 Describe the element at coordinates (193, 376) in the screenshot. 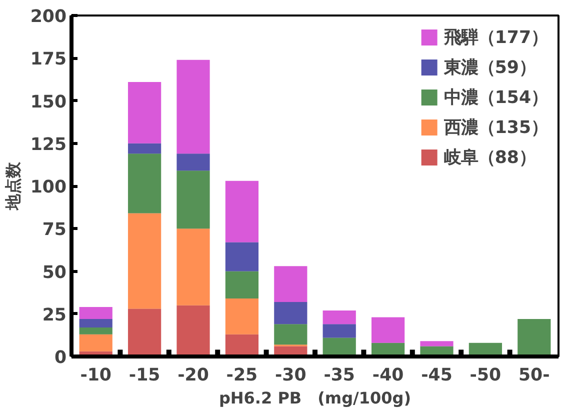

I see `x-tick-label: -20` at that location.